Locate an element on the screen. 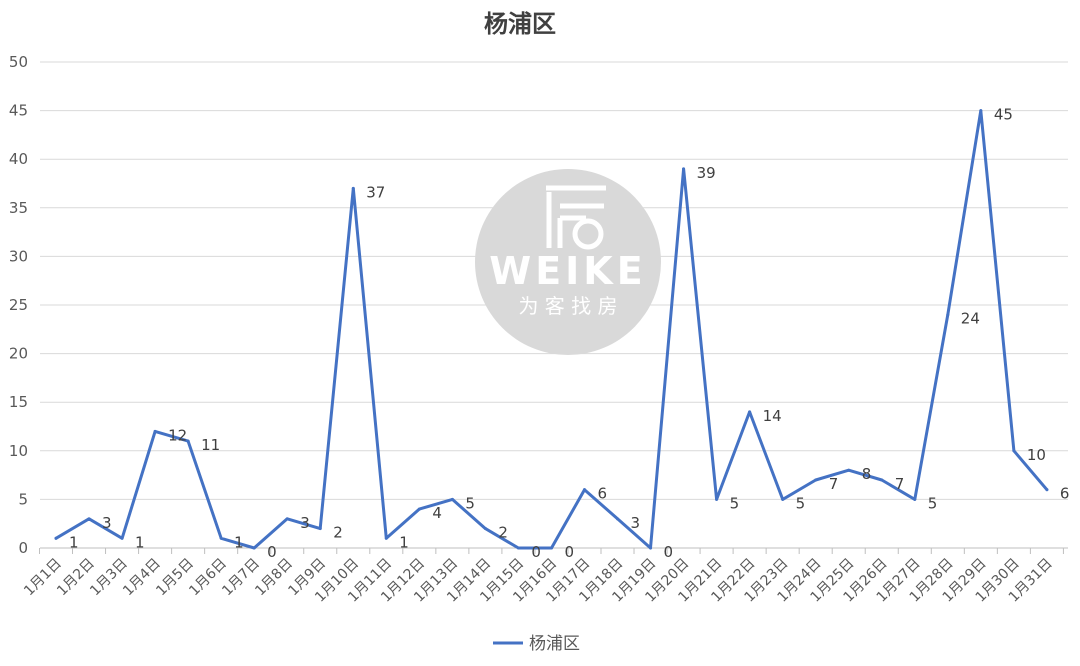 The width and height of the screenshot is (1080, 666). data-label: 11 is located at coordinates (210, 445).